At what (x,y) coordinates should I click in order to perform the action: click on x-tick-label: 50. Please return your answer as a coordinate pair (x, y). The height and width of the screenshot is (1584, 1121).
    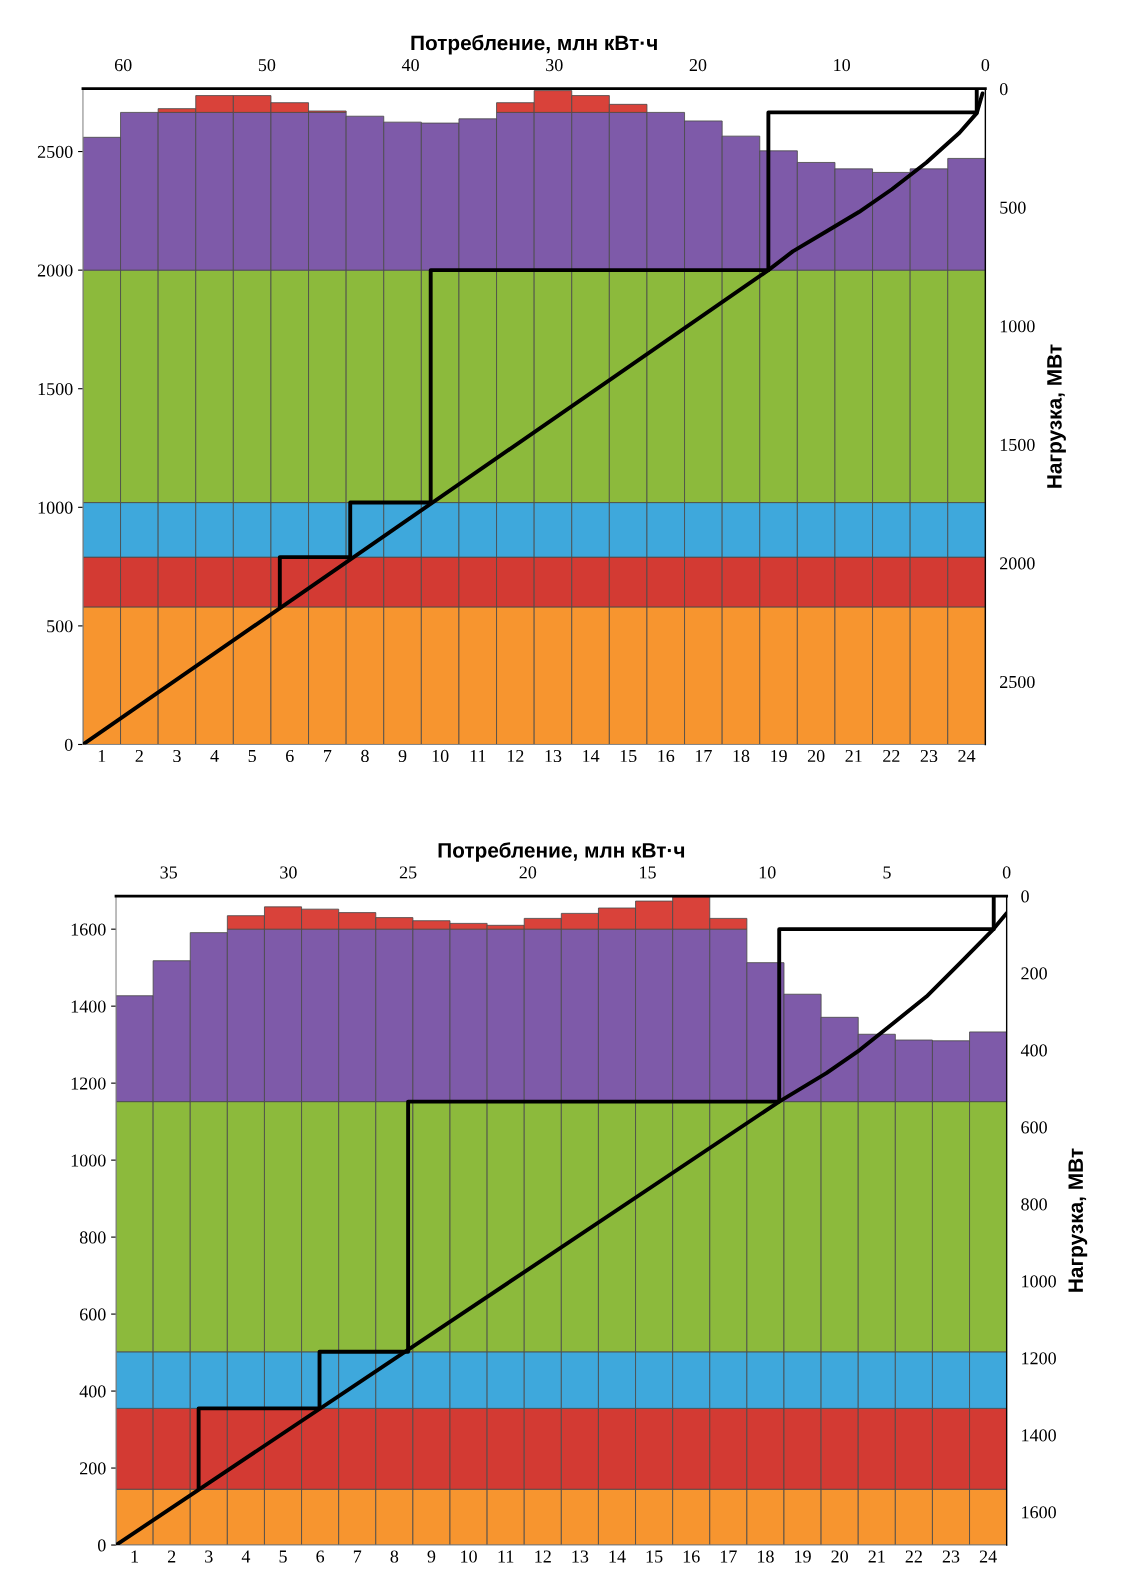
    Looking at the image, I should click on (267, 65).